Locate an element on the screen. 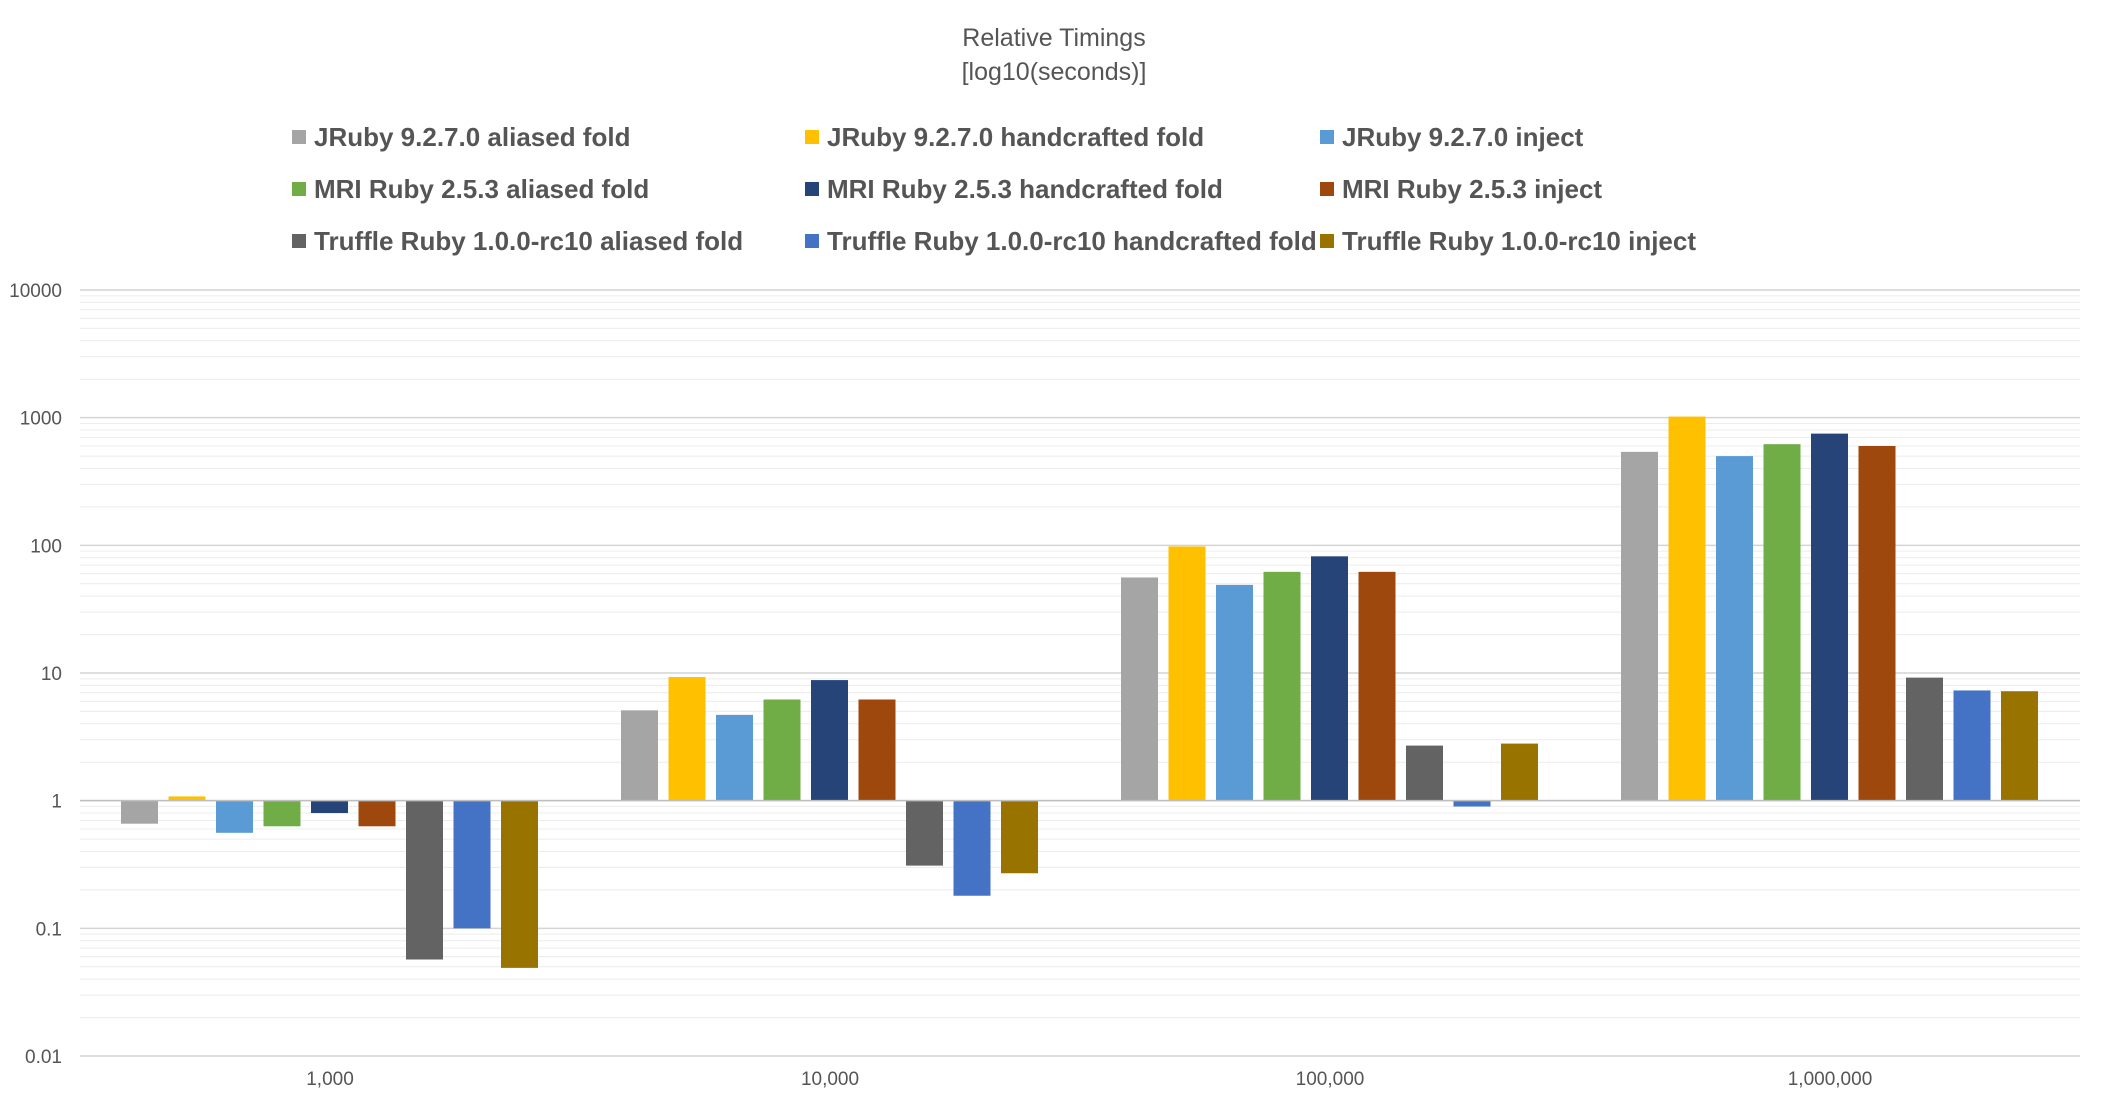  legend-item: JRuby 9.2.7.0 aliased fold is located at coordinates (461, 137).